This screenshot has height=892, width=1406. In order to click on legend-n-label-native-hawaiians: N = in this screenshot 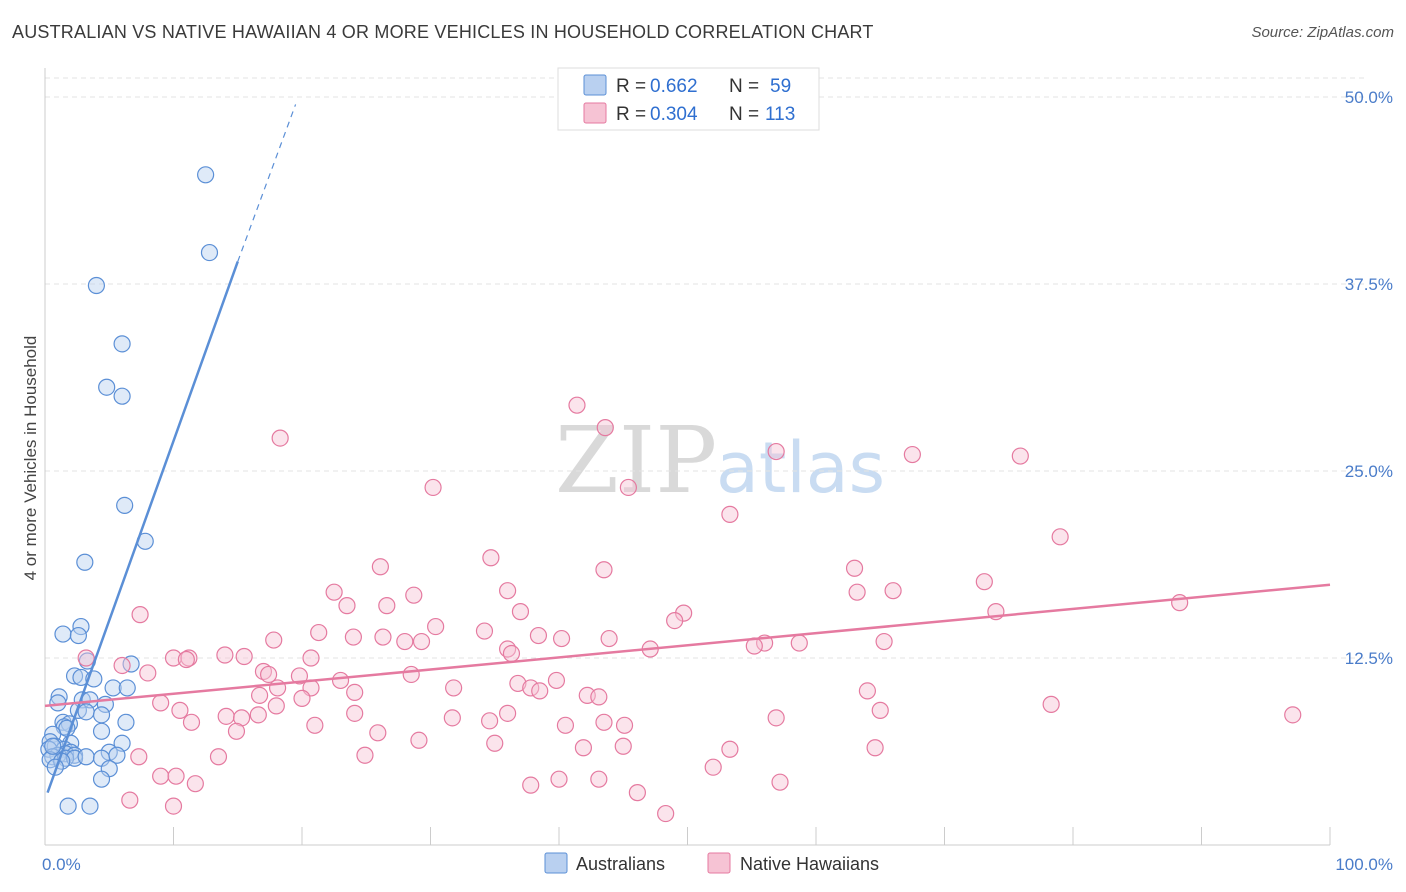, I will do `click(744, 114)`.